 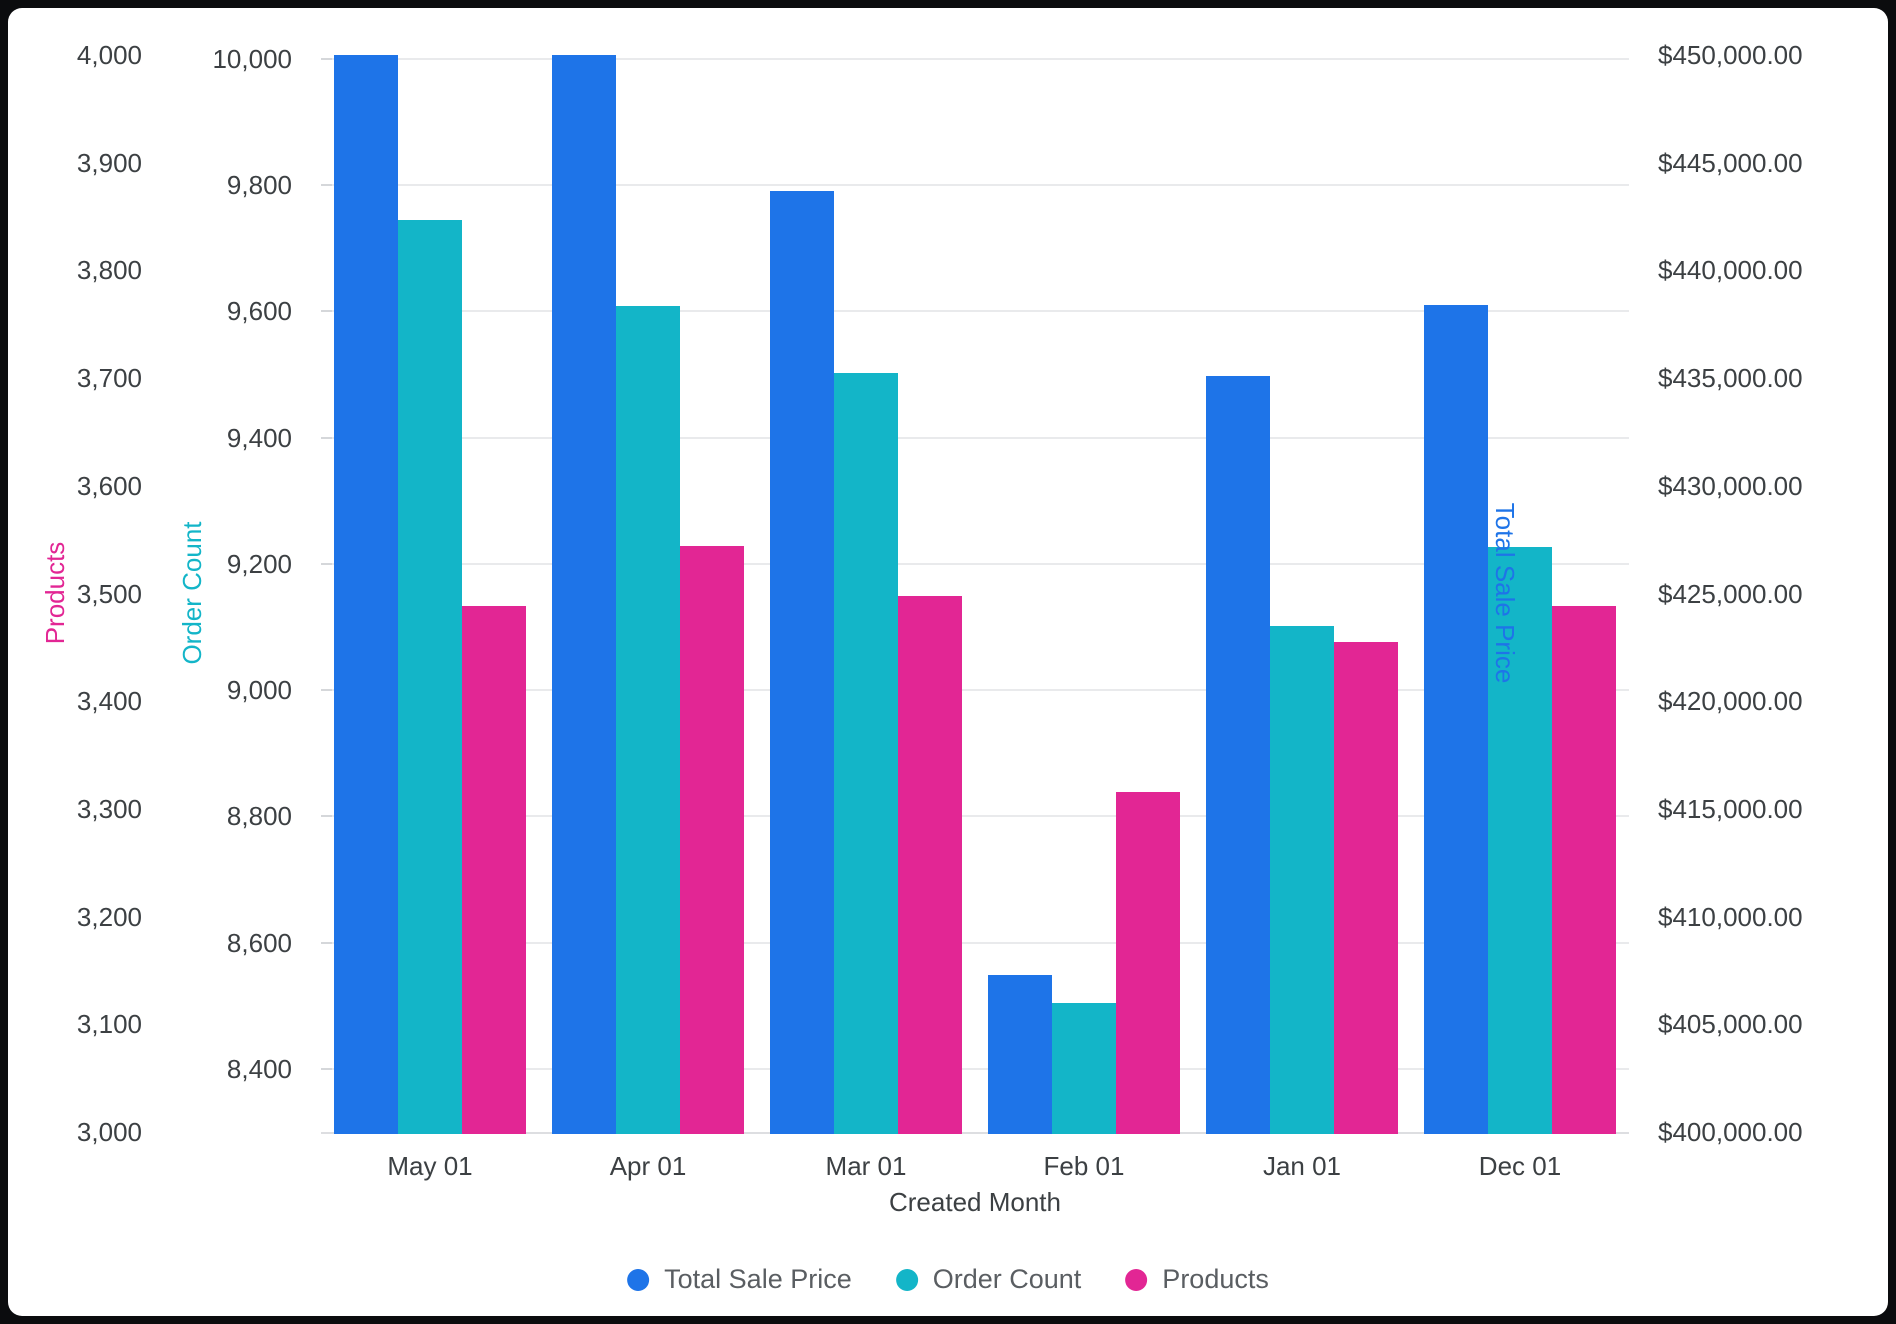 What do you see at coordinates (975, 1202) in the screenshot?
I see `x-axis-title: Created Month` at bounding box center [975, 1202].